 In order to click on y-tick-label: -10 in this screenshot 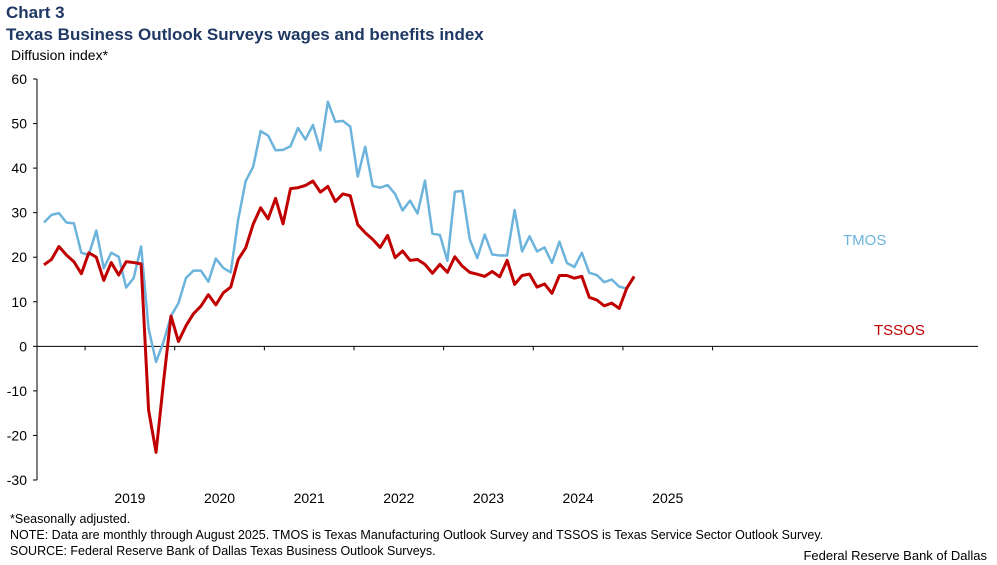, I will do `click(17, 391)`.